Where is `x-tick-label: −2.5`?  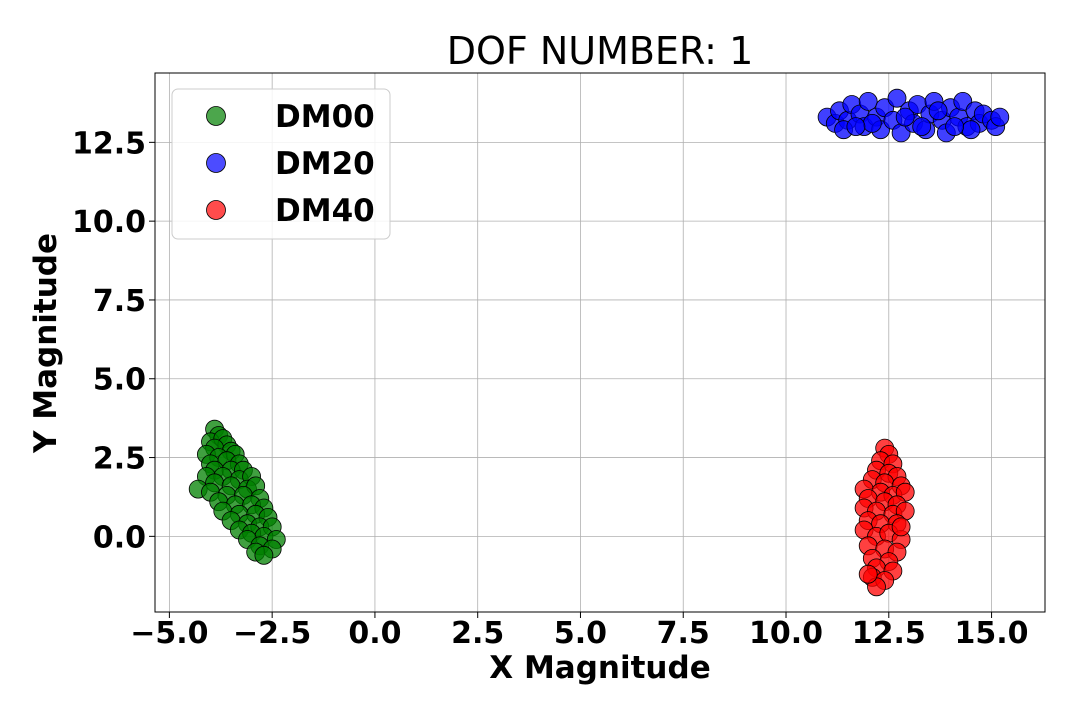
x-tick-label: −2.5 is located at coordinates (272, 633).